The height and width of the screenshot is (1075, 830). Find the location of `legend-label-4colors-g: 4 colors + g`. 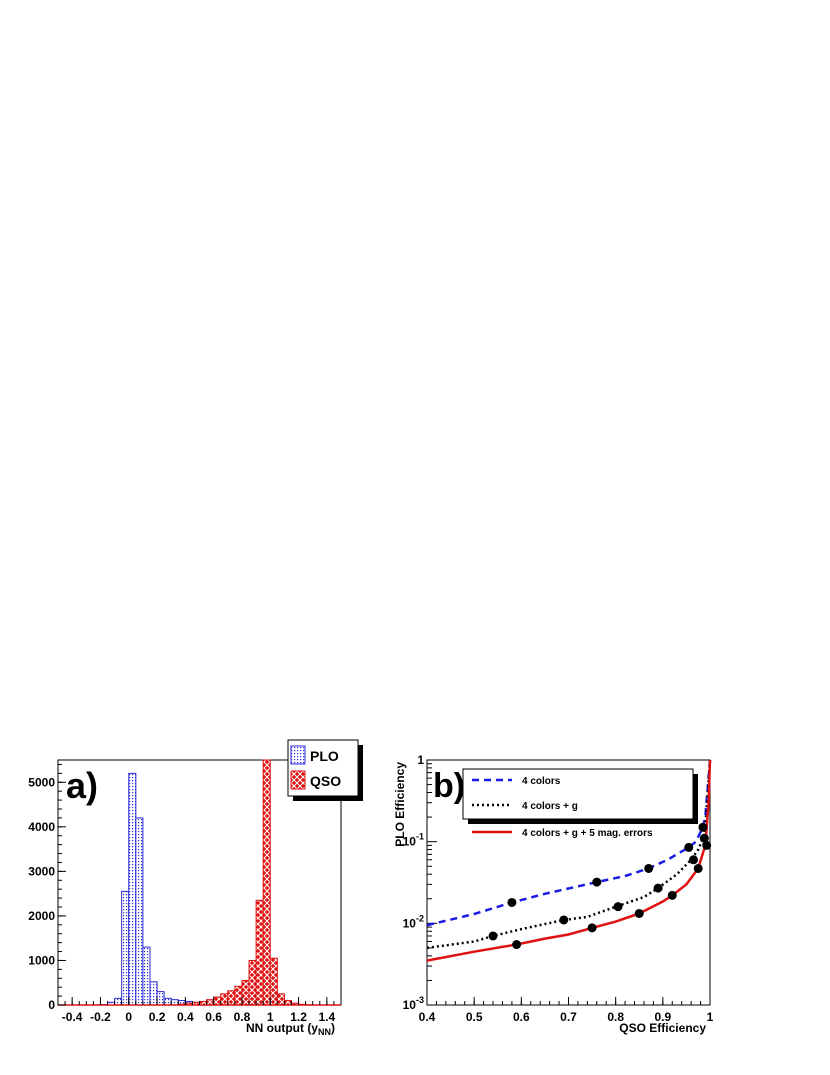

legend-label-4colors-g: 4 colors + g is located at coordinates (550, 806).